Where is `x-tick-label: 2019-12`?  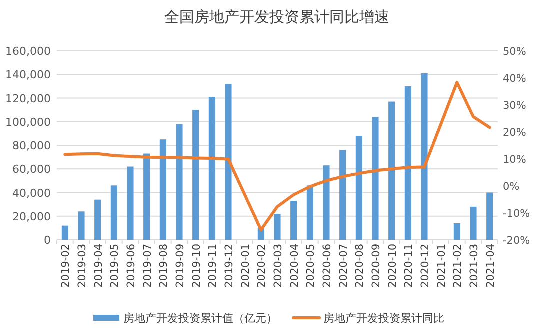 x-tick-label: 2019-12 is located at coordinates (230, 266).